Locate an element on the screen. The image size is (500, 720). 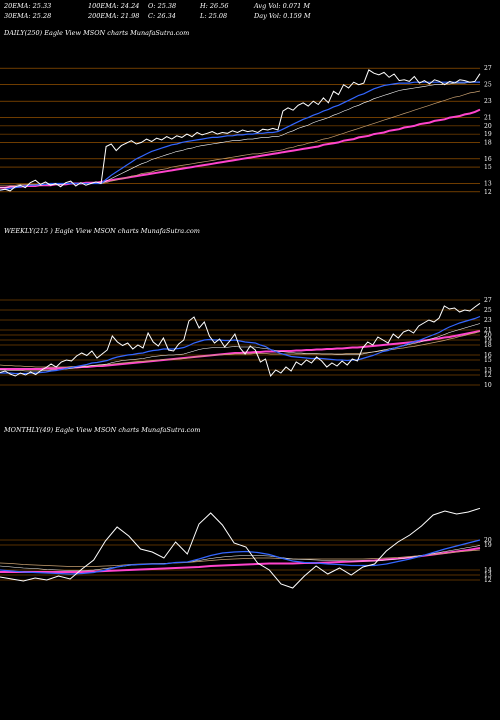
monthly-ytick-label: 14 is located at coordinates (488, 570).